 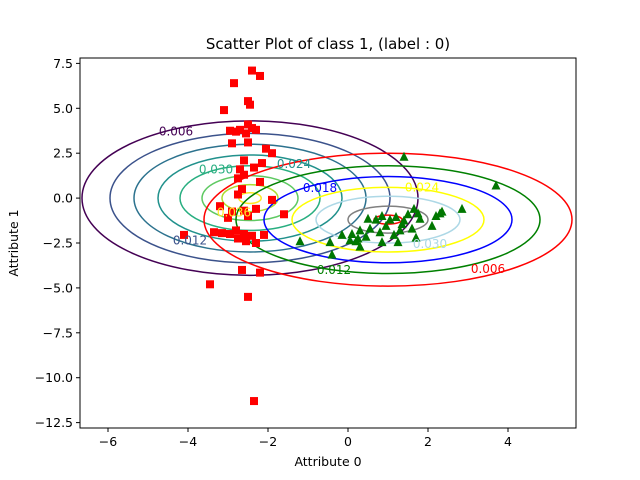 What do you see at coordinates (63, 153) in the screenshot?
I see `y-tick-label: 2.5` at bounding box center [63, 153].